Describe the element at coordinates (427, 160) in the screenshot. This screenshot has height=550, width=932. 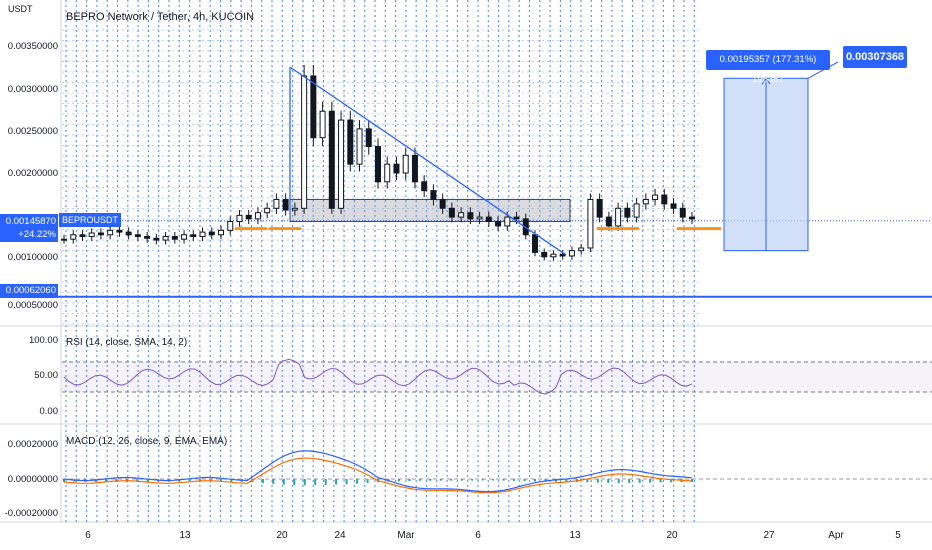
I see `trend-line` at that location.